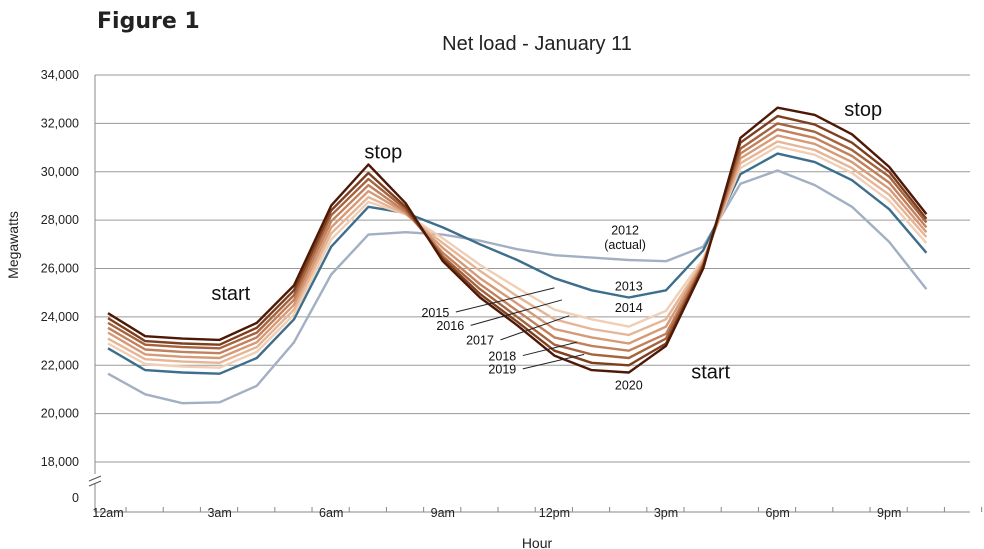 This screenshot has width=984, height=549. I want to click on x-tick-label: 9am, so click(443, 513).